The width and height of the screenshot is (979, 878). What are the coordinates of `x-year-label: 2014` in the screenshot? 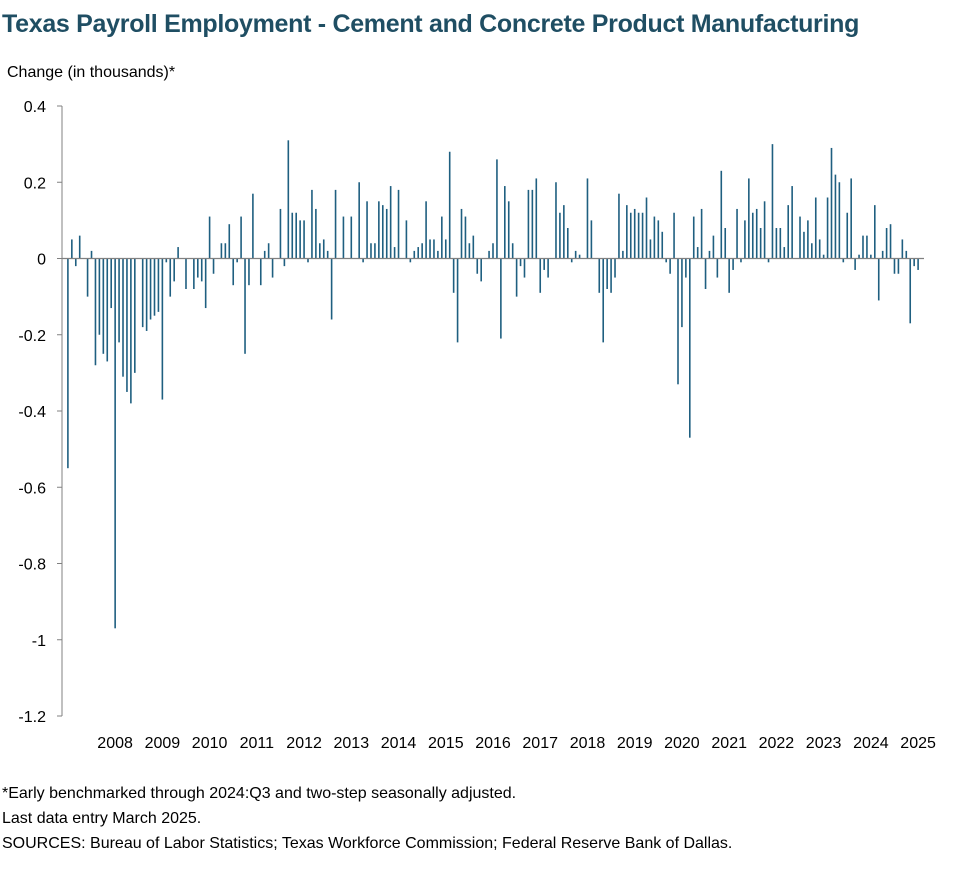 It's located at (399, 743).